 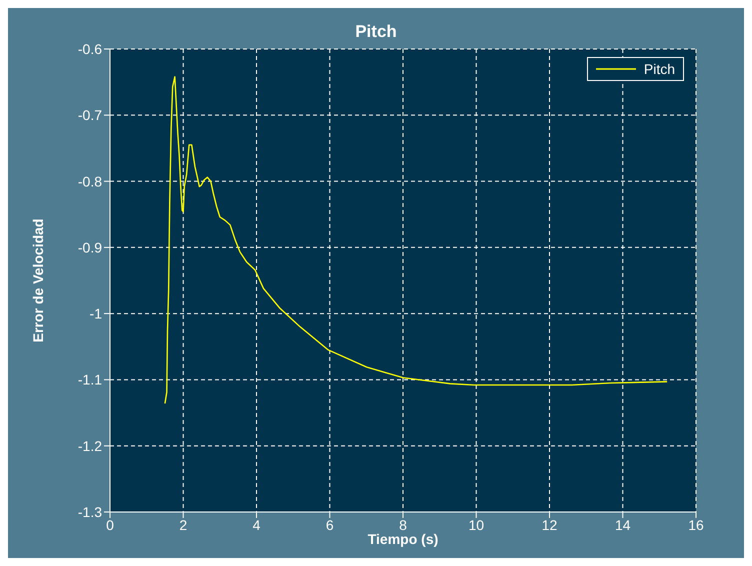 I want to click on x-tick-label: 2, so click(x=183, y=524).